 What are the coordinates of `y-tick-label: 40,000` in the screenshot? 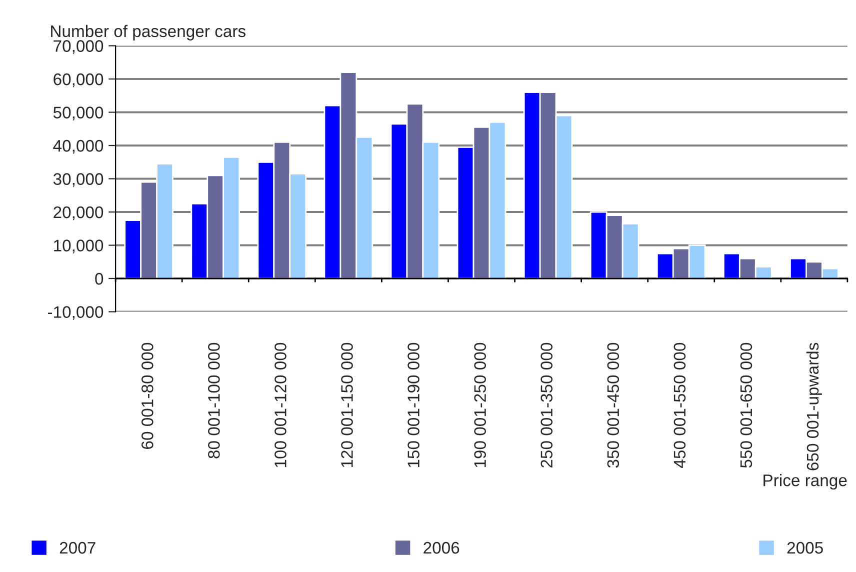 It's located at (78, 147).